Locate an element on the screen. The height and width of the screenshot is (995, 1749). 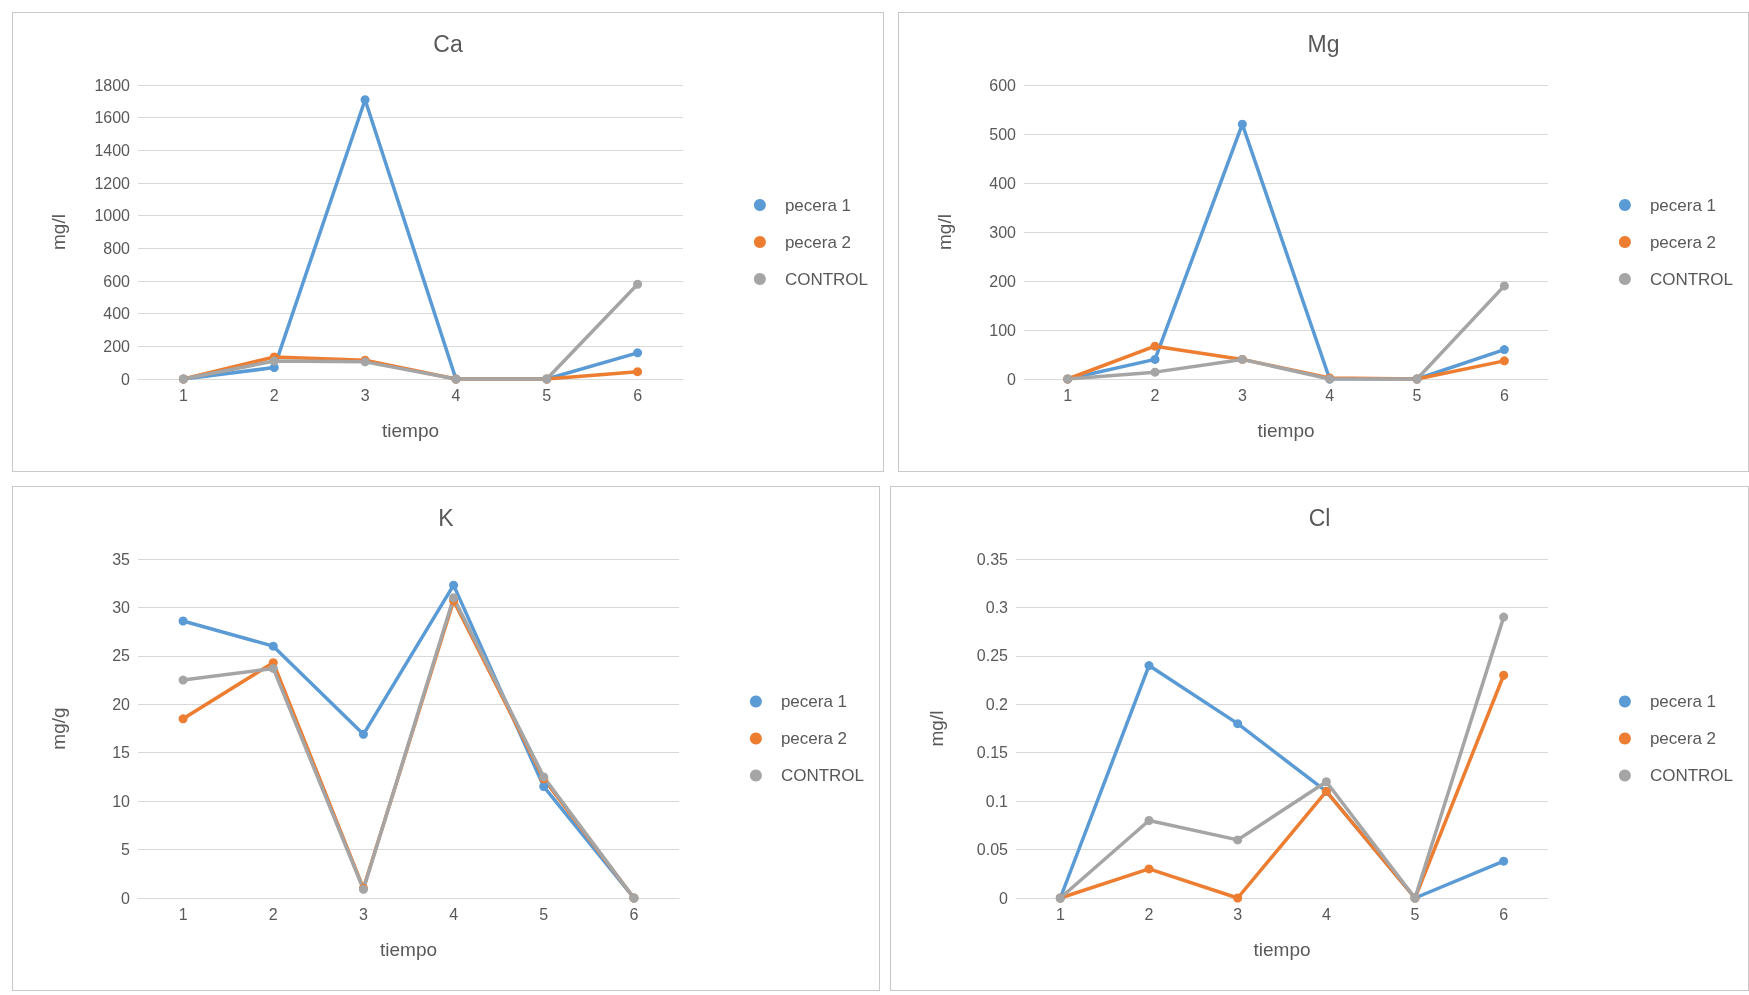
y-tick-label: 0.25 is located at coordinates (992, 656).